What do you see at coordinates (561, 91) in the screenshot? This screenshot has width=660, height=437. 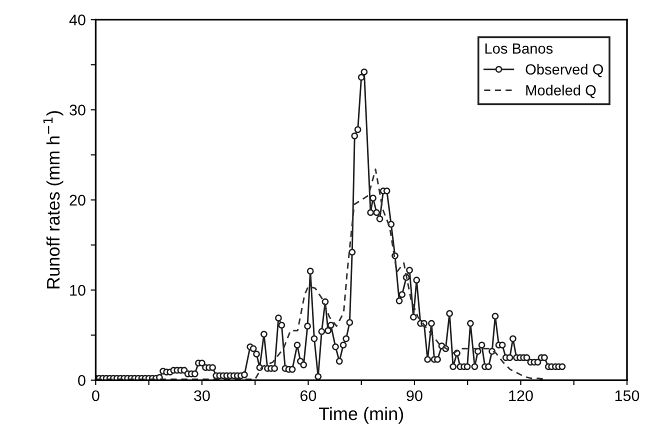 I see `legend-label: Modeled Q` at bounding box center [561, 91].